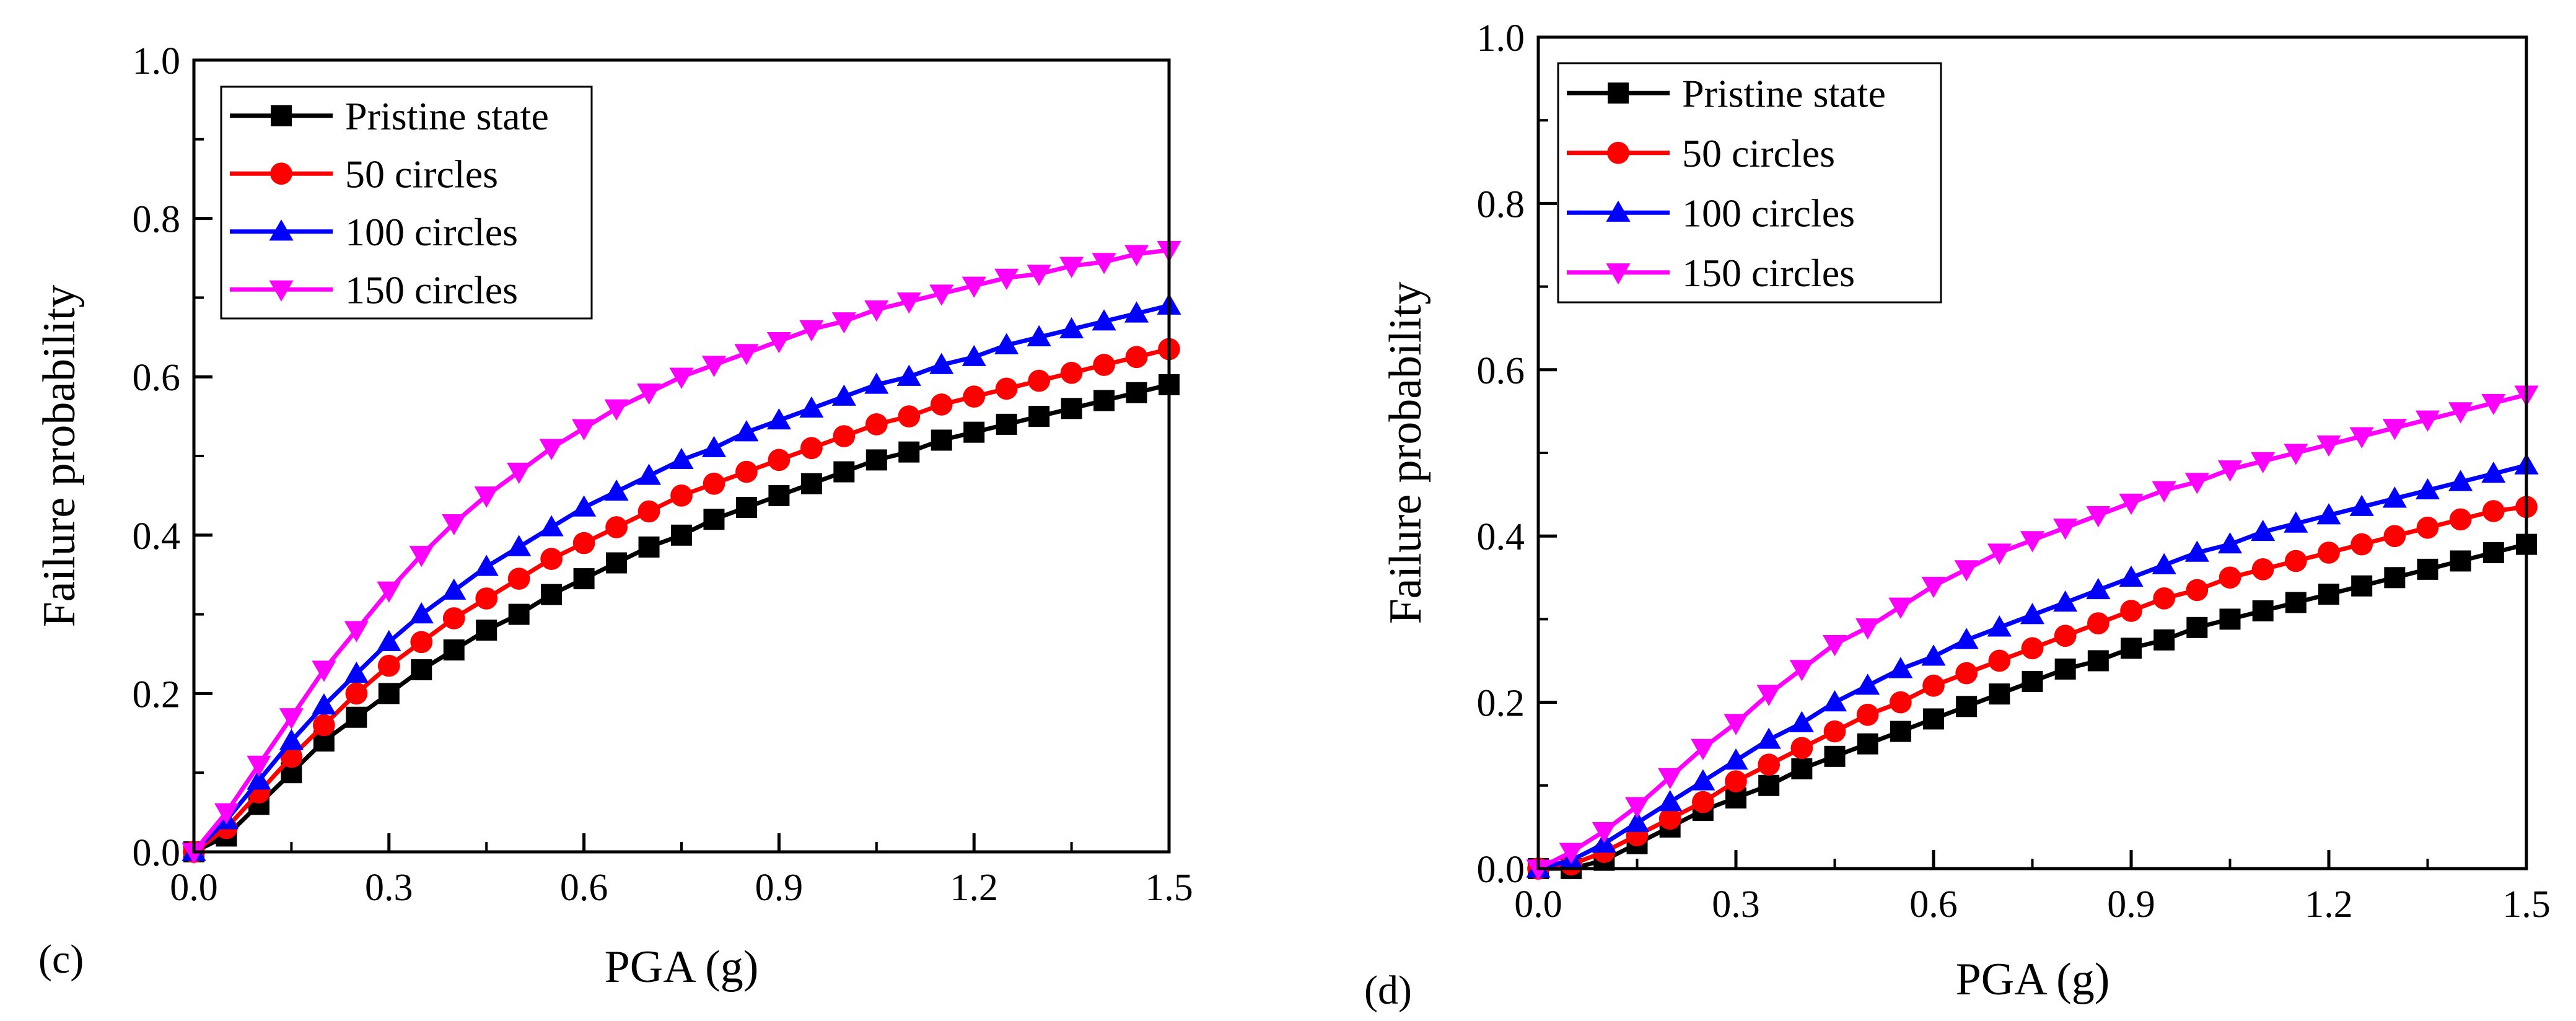  Describe the element at coordinates (1736, 904) in the screenshot. I see `x-tick-label: 0.3` at that location.